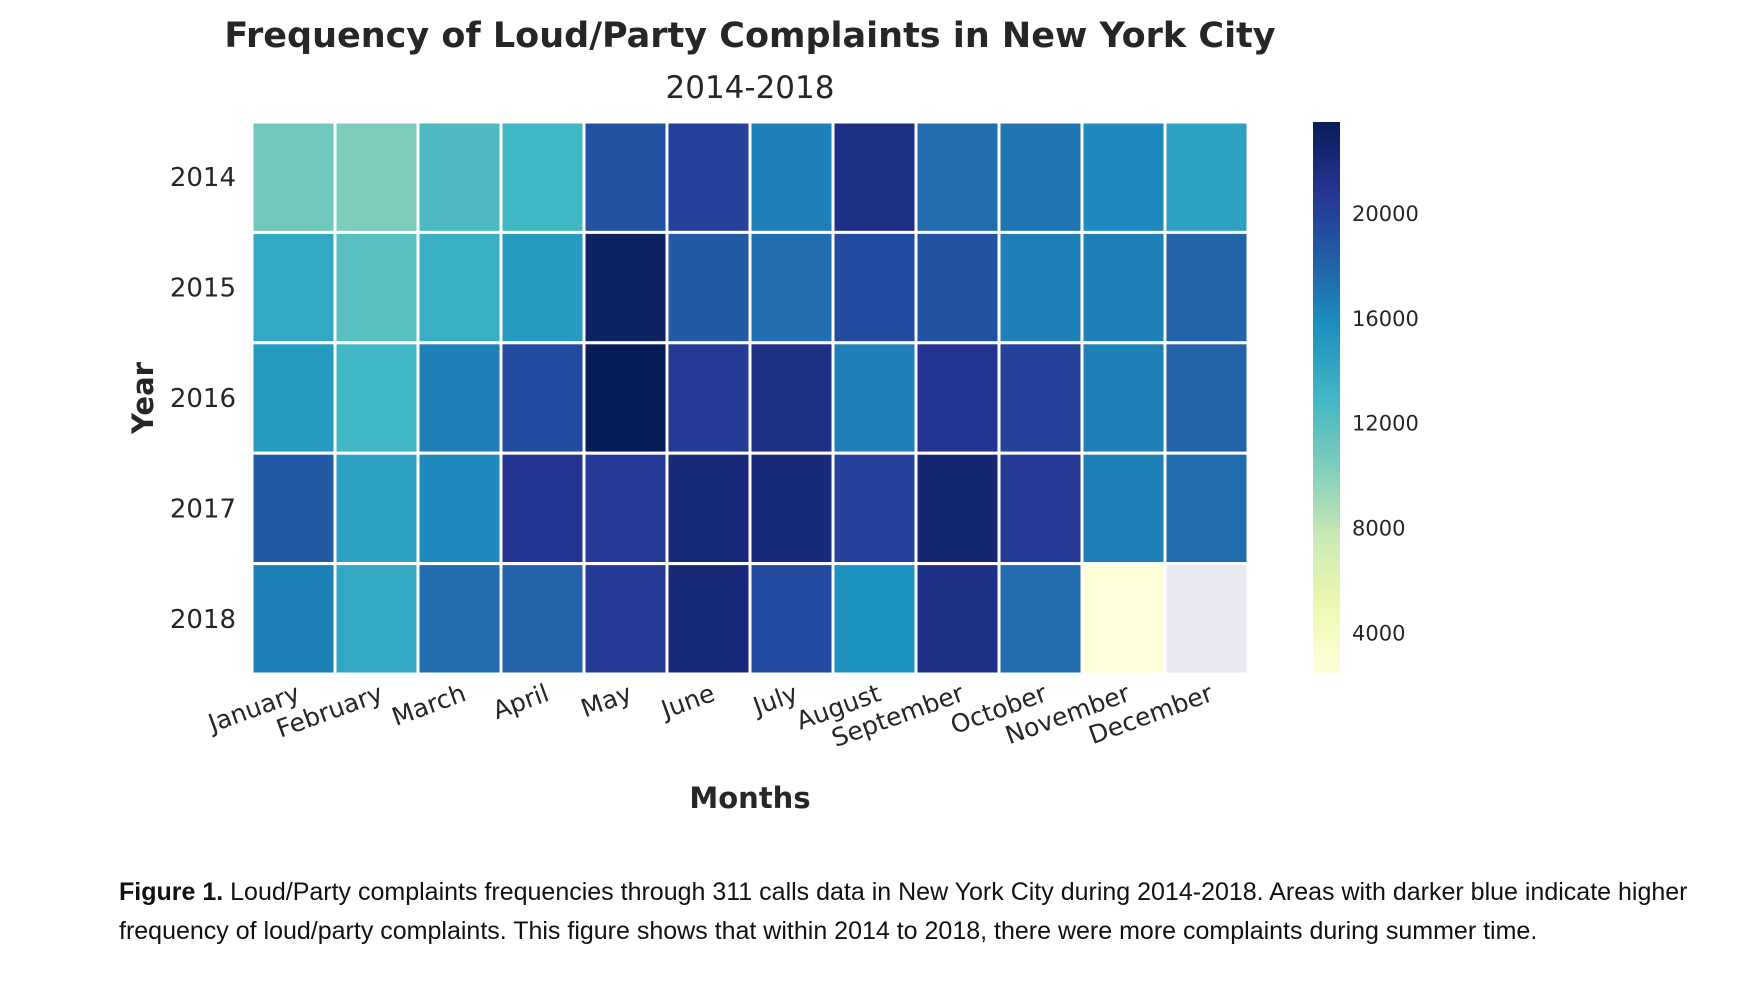  I want to click on colorbar-tick-labels: 4000 8000 12000 16000 20000, so click(1385, 424).